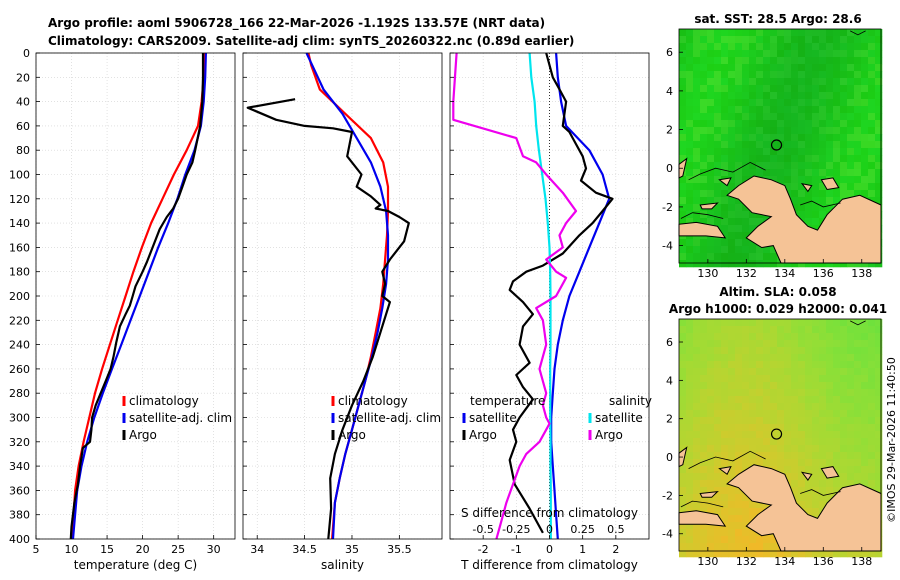 The width and height of the screenshot is (900, 580). I want to click on map-field, so click(781, 438).